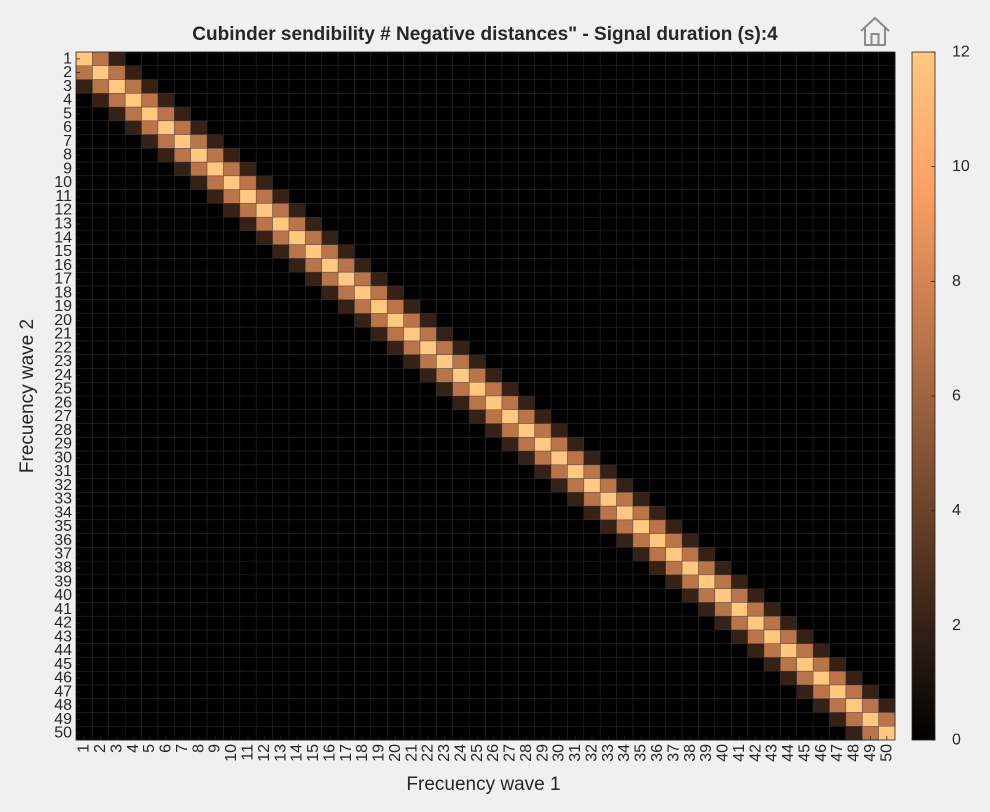 This screenshot has height=812, width=990. Describe the element at coordinates (854, 753) in the screenshot. I see `x-tick-label: 48` at that location.